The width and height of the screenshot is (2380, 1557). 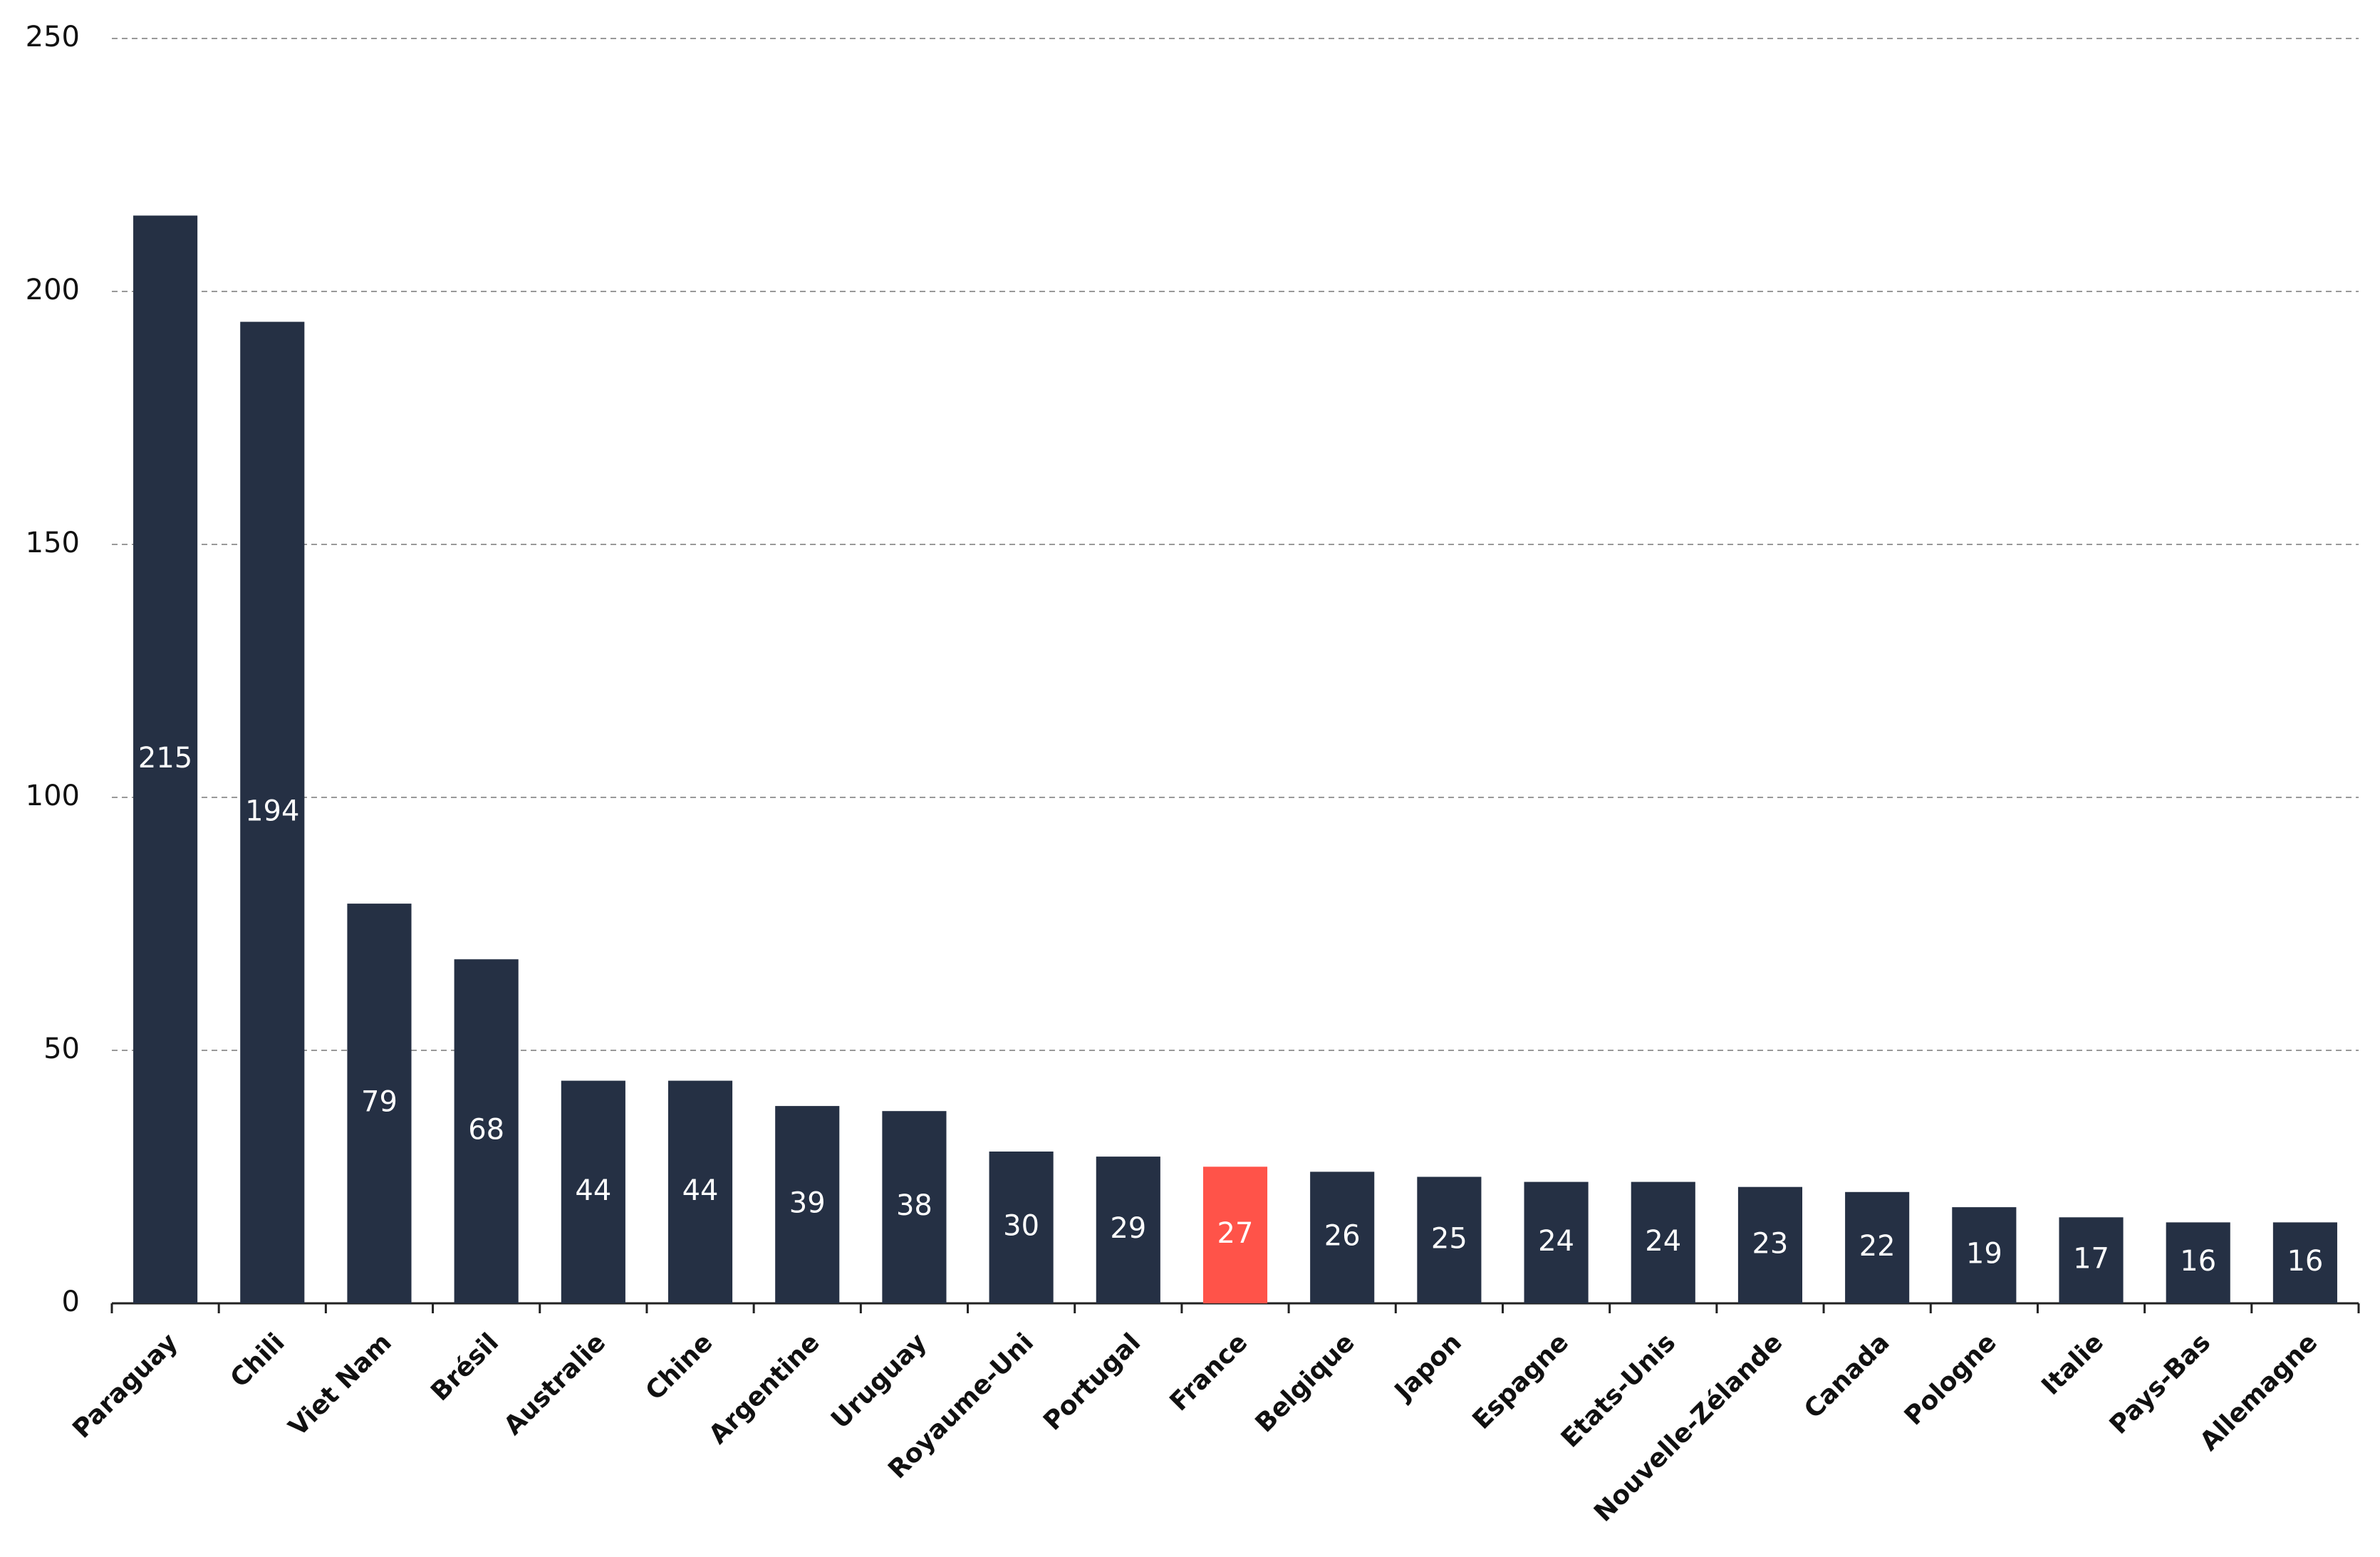 I want to click on x-tick-label: Portugal, so click(x=1092, y=1382).